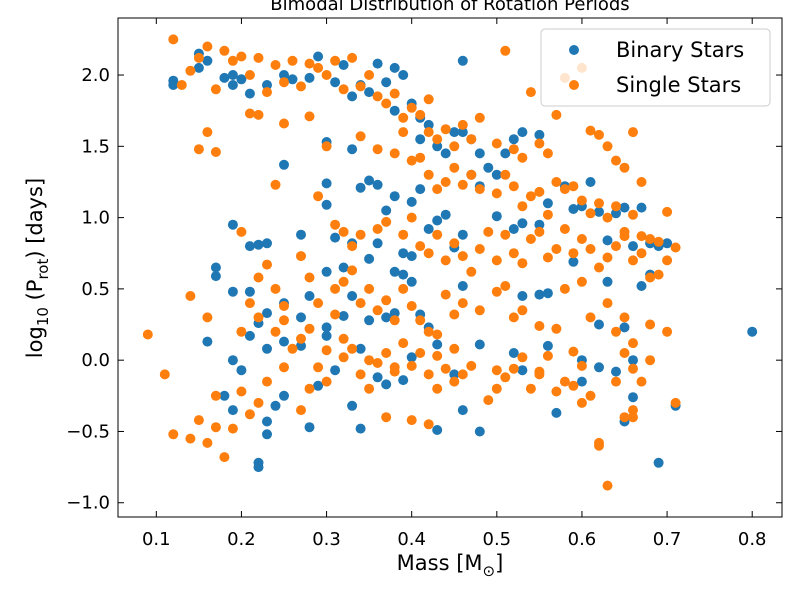 This screenshot has height=600, width=800. What do you see at coordinates (680, 50) in the screenshot?
I see `legend-label-binary: Binary Stars` at bounding box center [680, 50].